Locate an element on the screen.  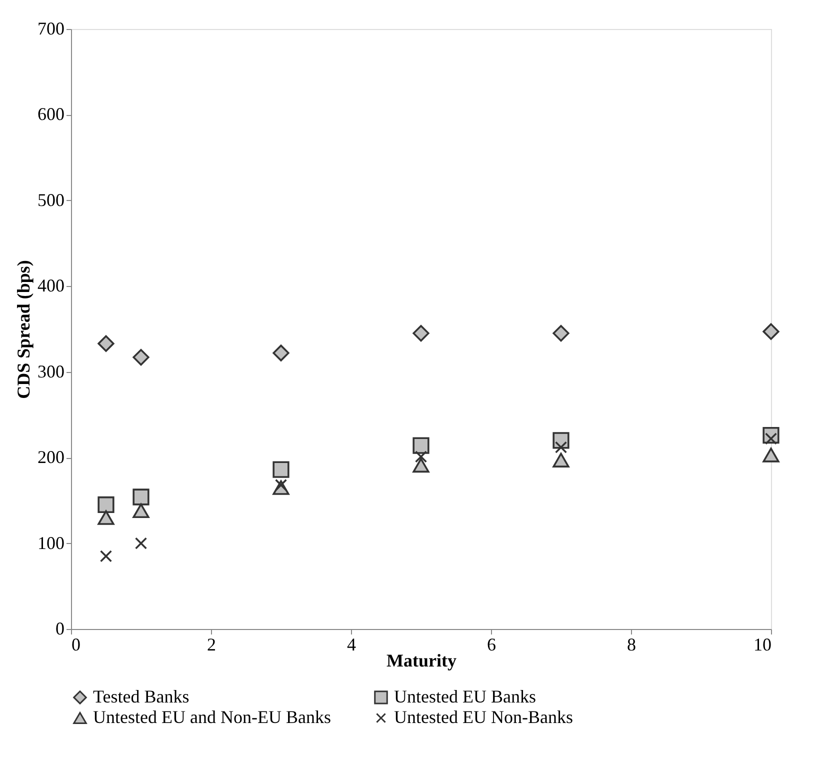
x-tick-label: 2 is located at coordinates (211, 644).